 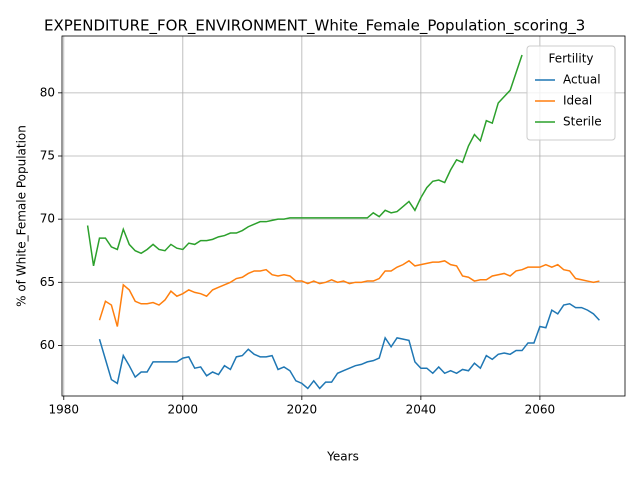 I want to click on legend-title: Fertility, so click(x=570, y=59).